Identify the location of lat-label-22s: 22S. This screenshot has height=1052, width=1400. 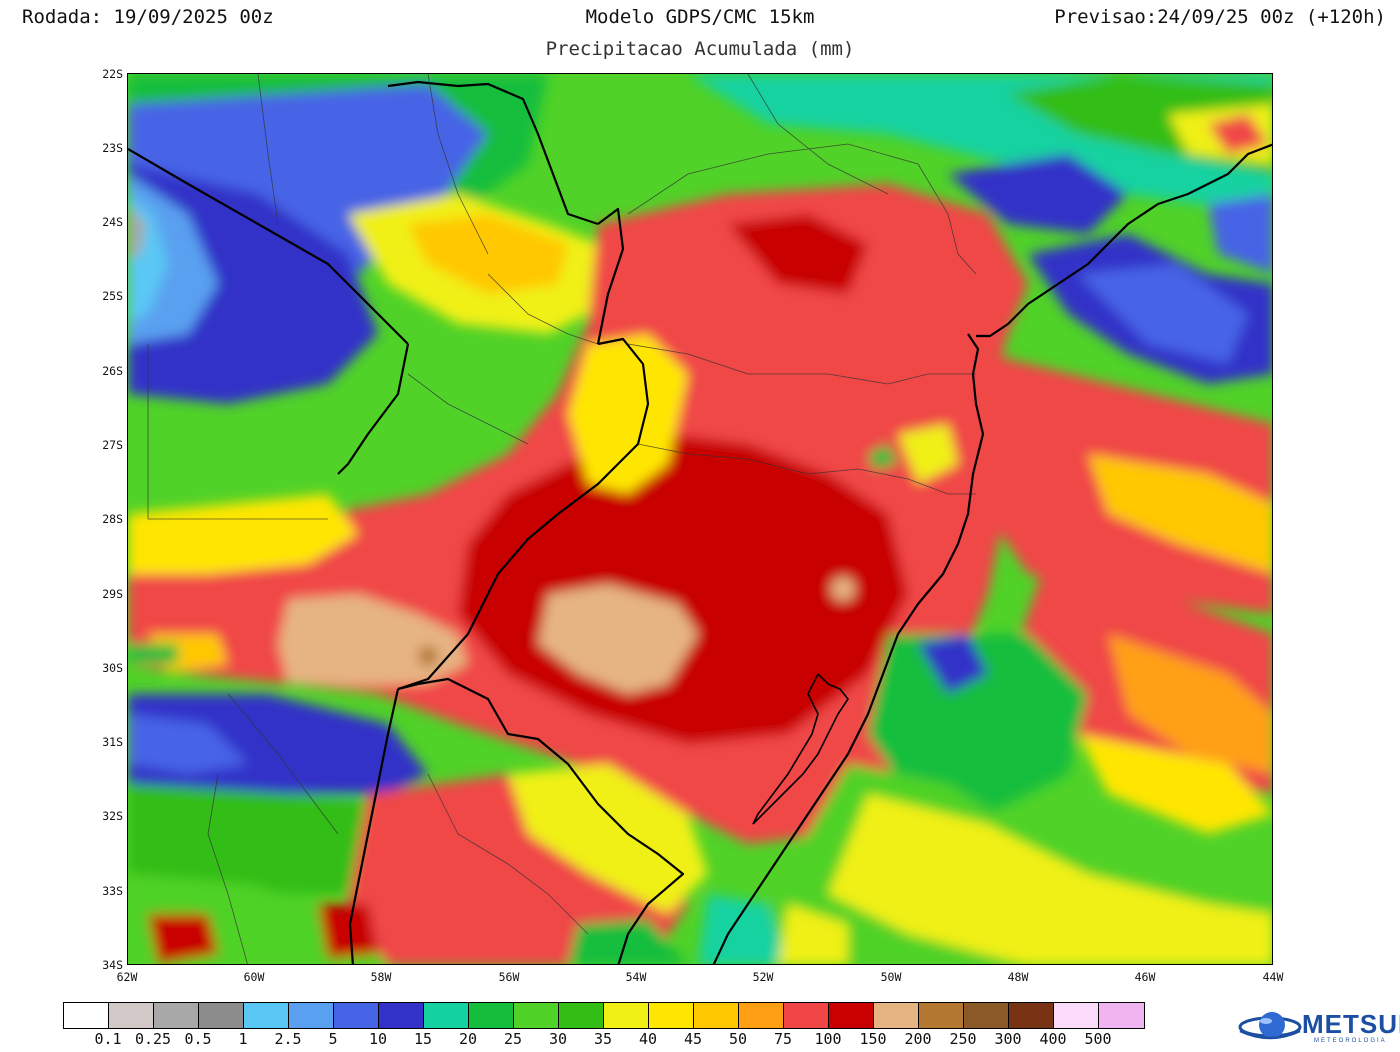
(112, 74).